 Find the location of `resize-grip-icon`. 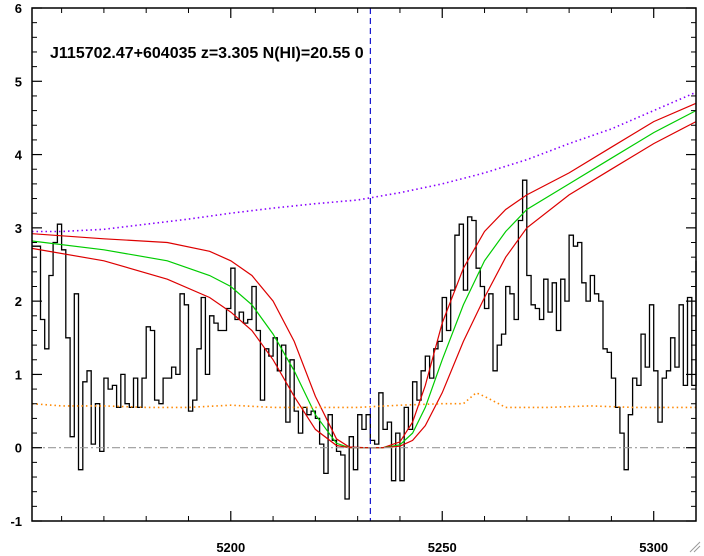

resize-grip-icon is located at coordinates (695, 547).